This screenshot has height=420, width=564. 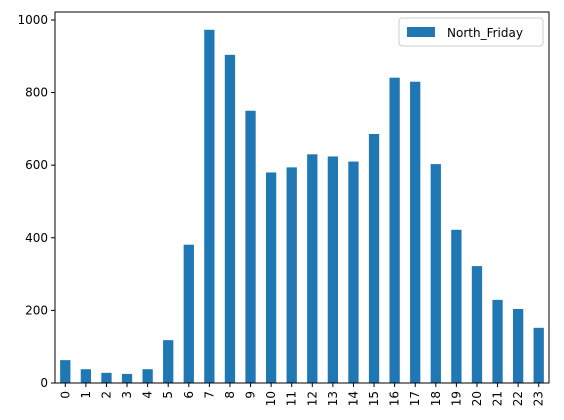 I want to click on x-tick-label: 4, so click(x=148, y=395).